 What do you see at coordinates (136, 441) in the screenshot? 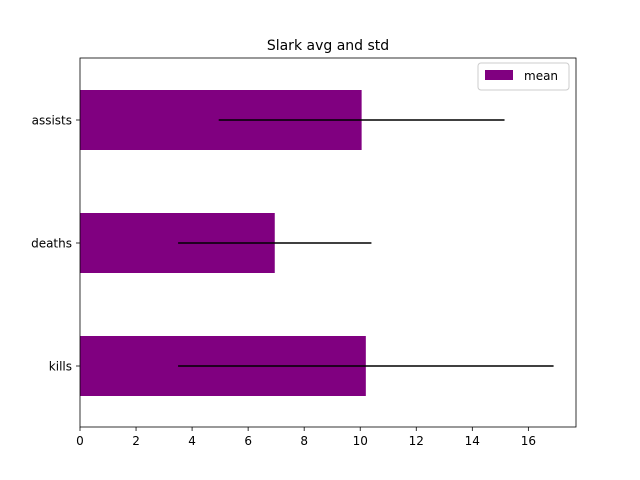
I see `x-tick-label: 2` at bounding box center [136, 441].